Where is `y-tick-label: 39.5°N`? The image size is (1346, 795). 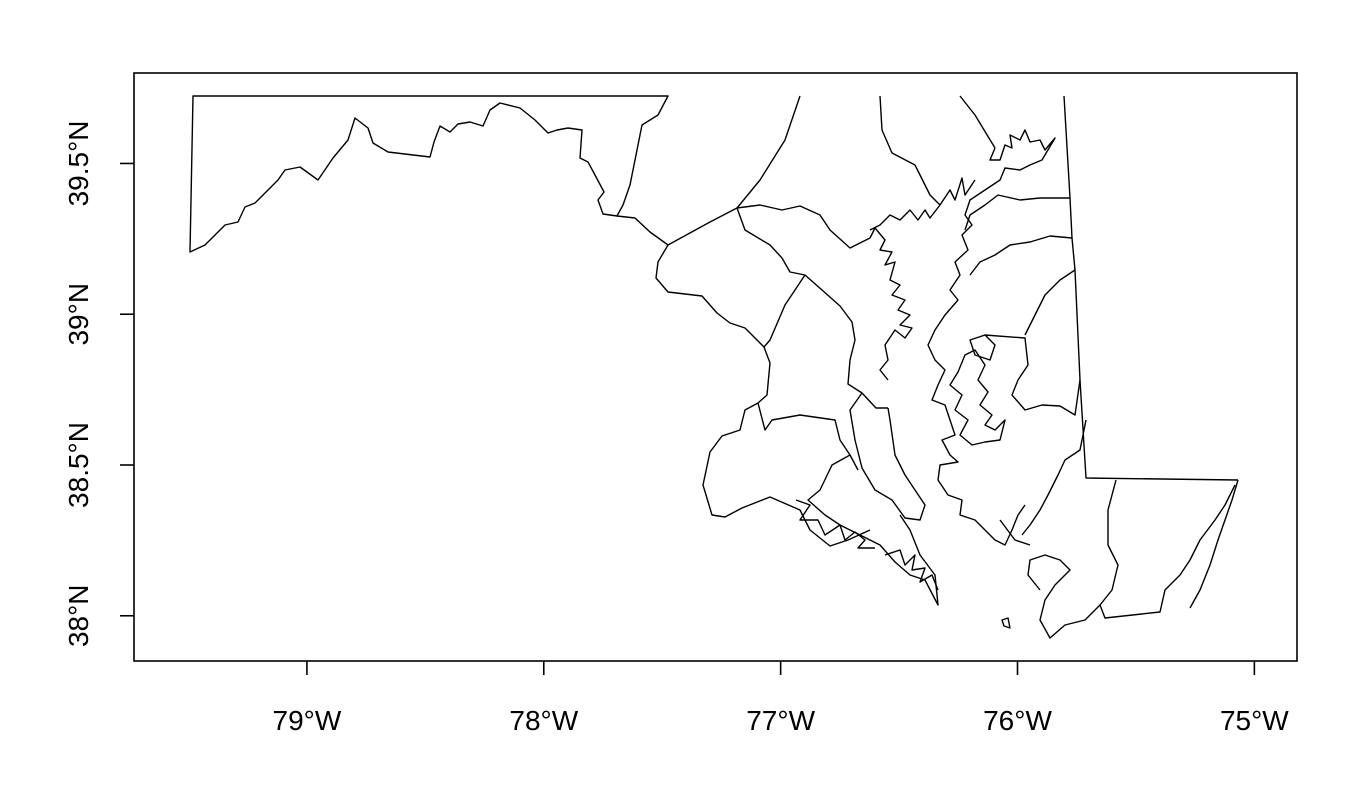
y-tick-label: 39.5°N is located at coordinates (78, 164).